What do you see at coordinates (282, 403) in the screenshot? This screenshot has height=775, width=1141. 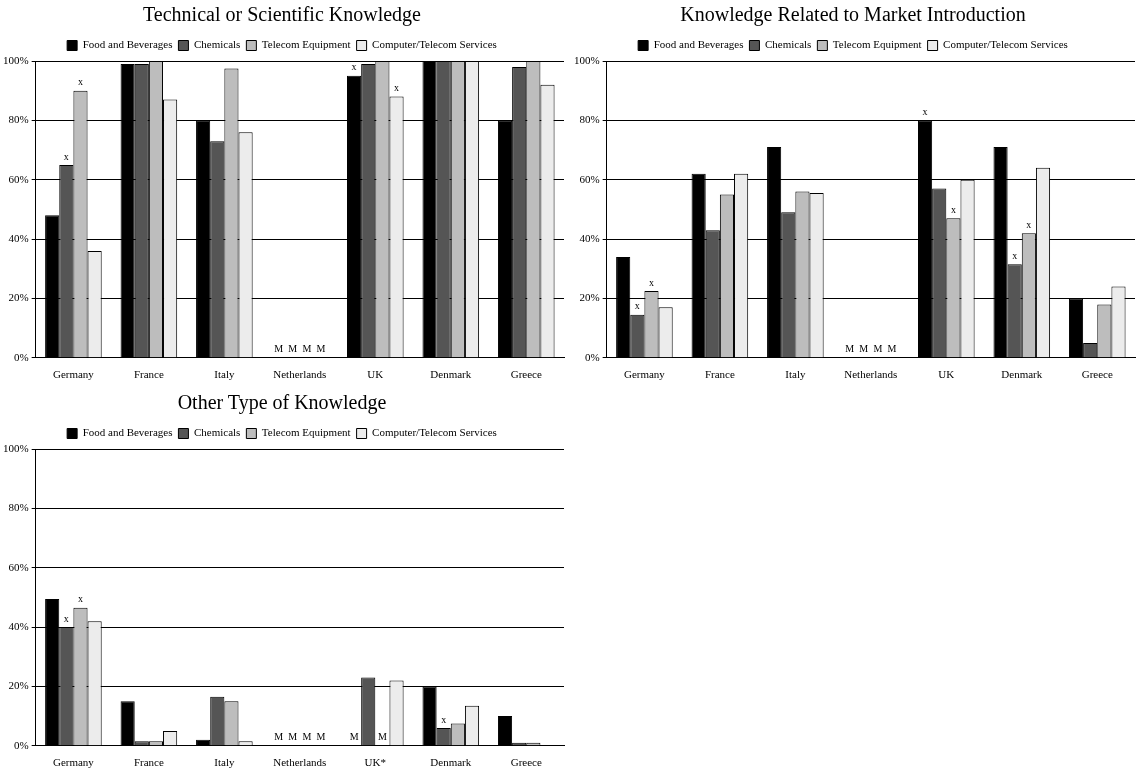 I see `chart-title: Other Type of Knowledge` at bounding box center [282, 403].